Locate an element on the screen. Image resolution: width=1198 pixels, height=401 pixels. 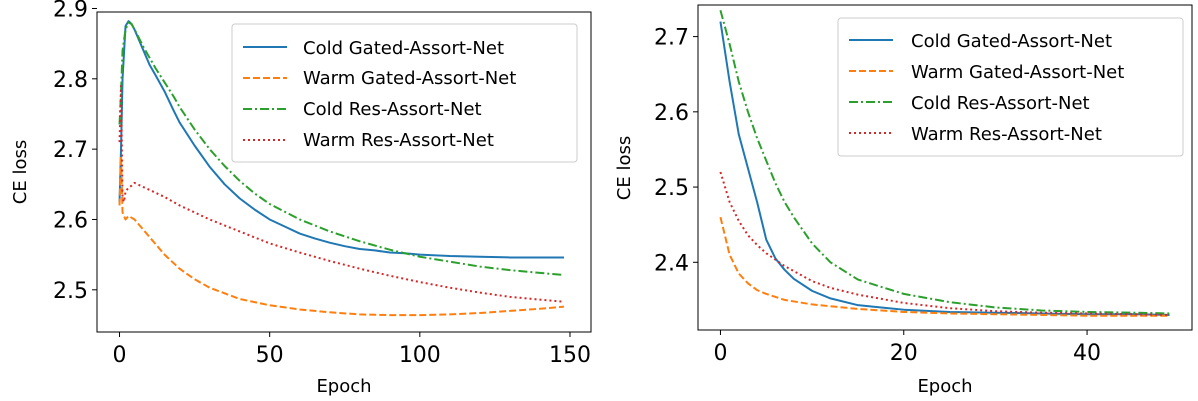
y-tick-label-right-3: 2.7 is located at coordinates (671, 38).